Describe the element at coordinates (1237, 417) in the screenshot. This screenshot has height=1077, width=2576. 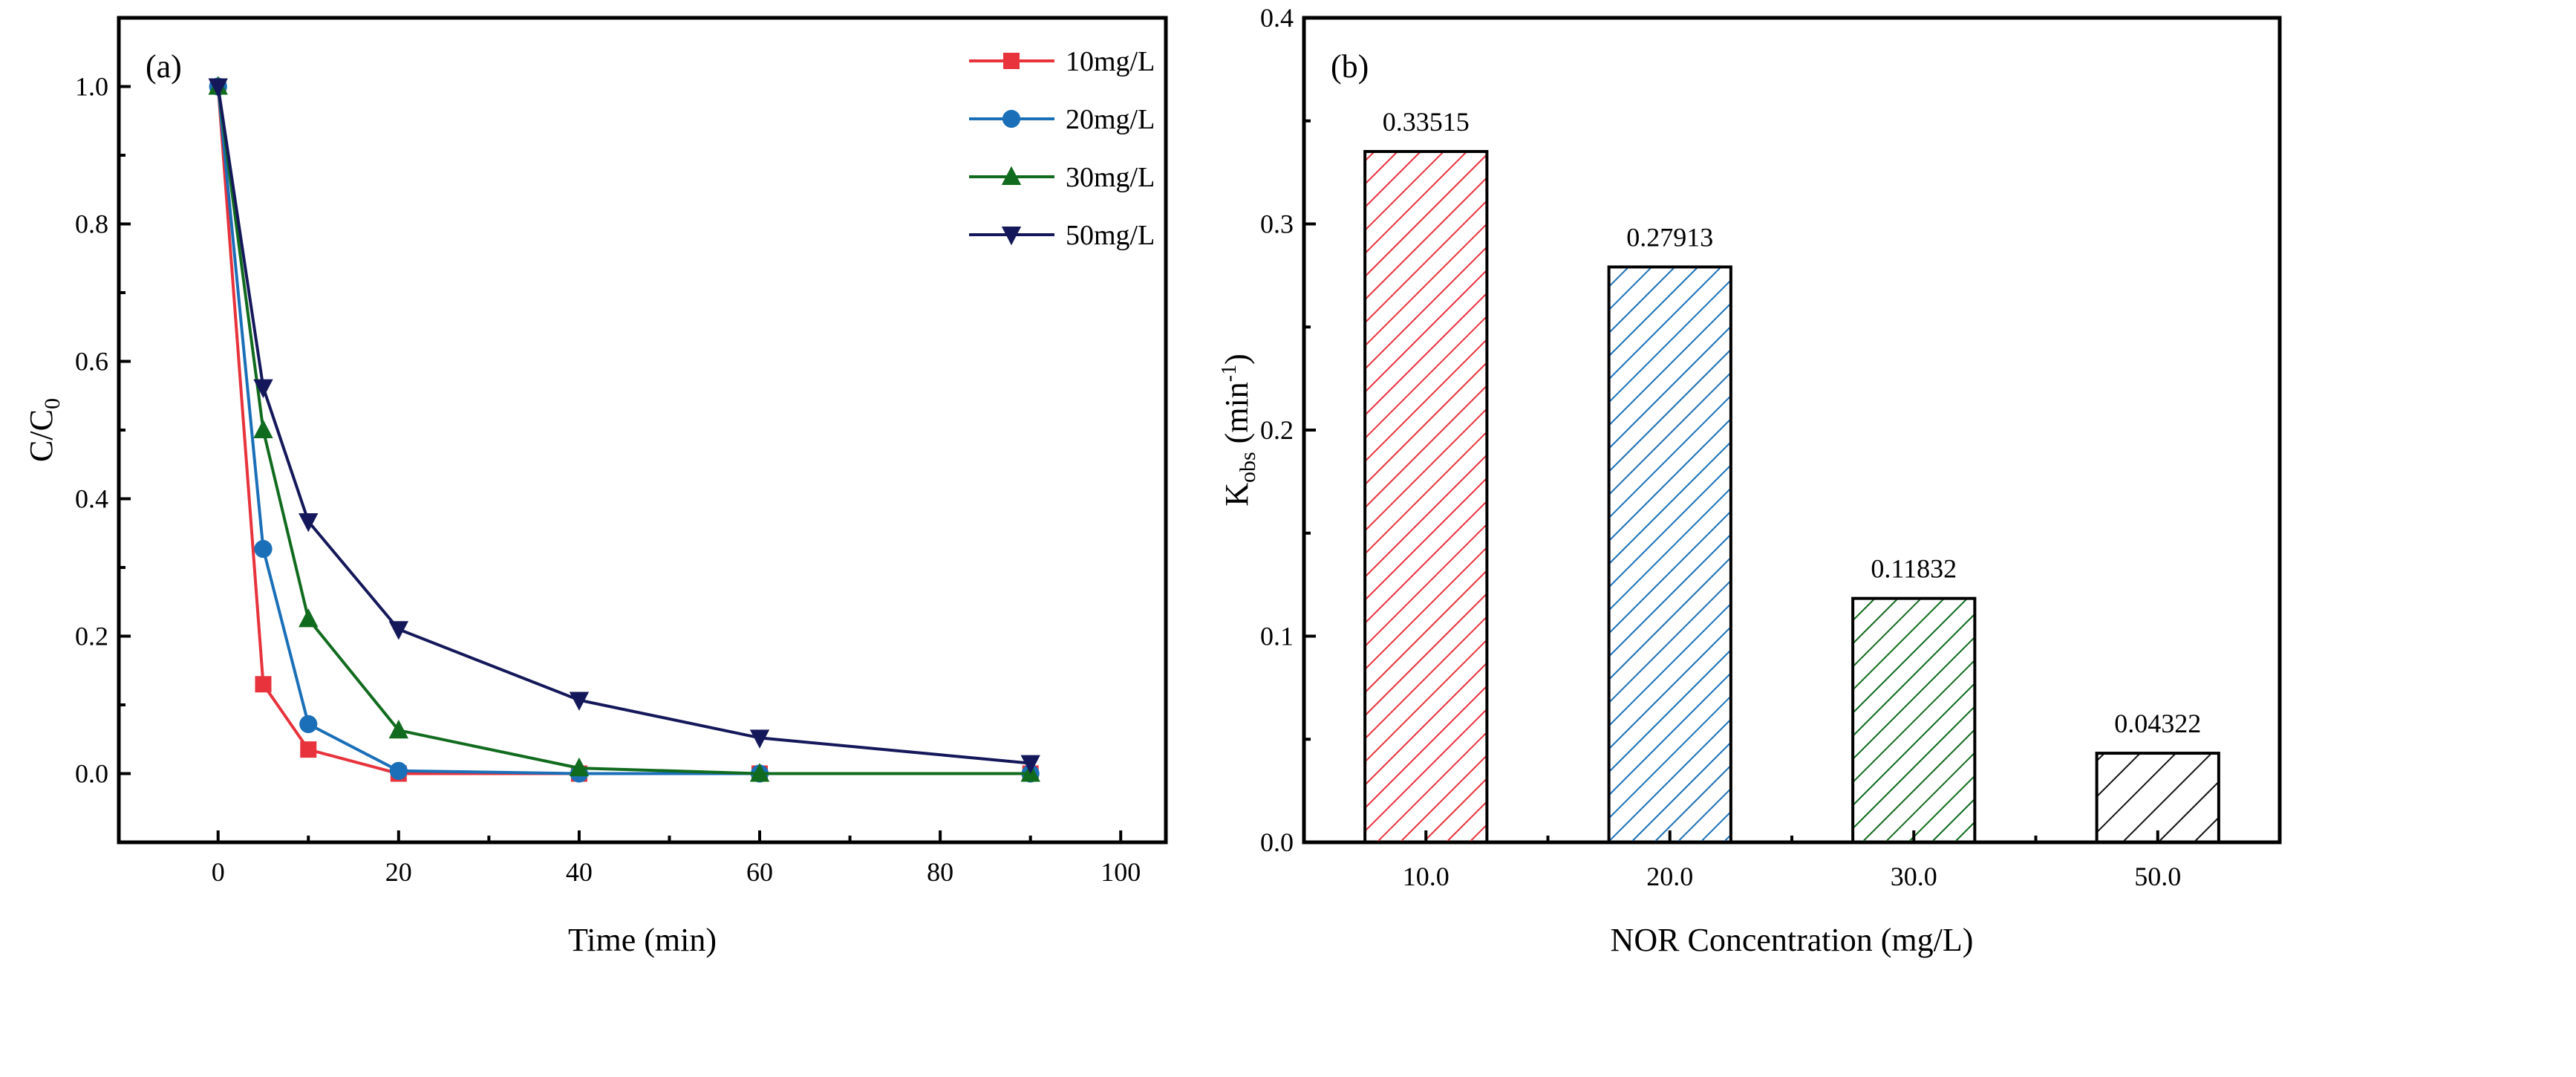
I see `y-axis-title-ylabel_unit: (min` at that location.